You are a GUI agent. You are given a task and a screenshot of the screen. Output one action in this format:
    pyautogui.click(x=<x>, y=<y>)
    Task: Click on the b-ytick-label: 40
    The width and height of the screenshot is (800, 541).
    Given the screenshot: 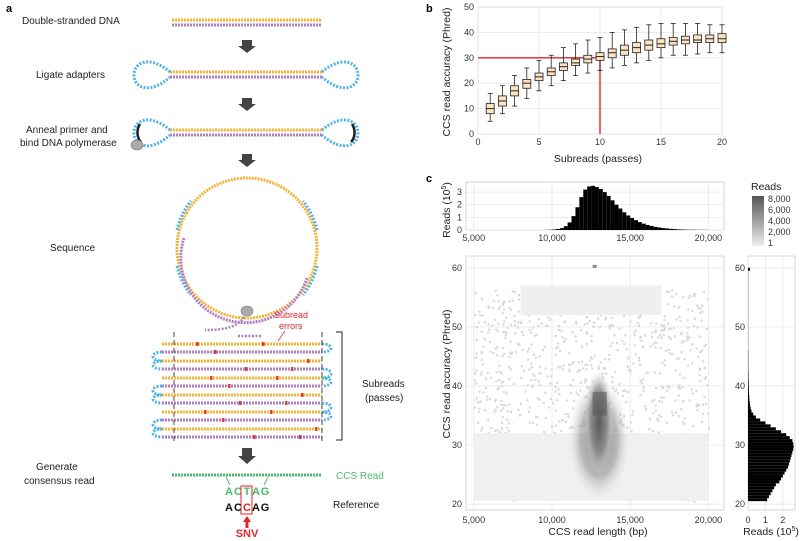 What is the action you would take?
    pyautogui.click(x=469, y=32)
    